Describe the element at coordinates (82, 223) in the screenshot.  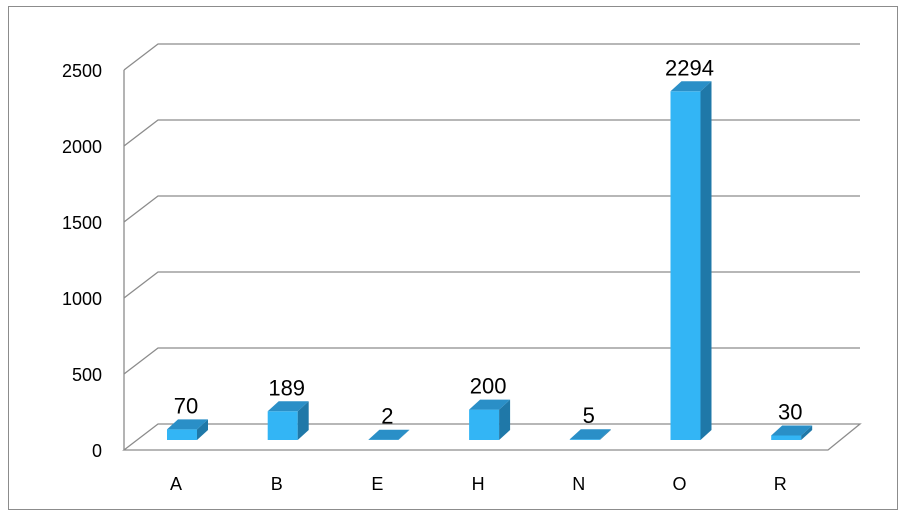
I see `y-tick-label: 1500` at that location.